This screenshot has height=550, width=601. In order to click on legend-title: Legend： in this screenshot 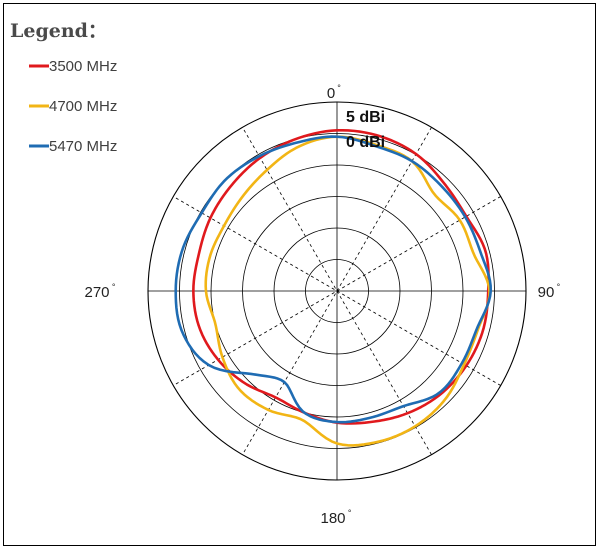, I will do `click(58, 31)`.